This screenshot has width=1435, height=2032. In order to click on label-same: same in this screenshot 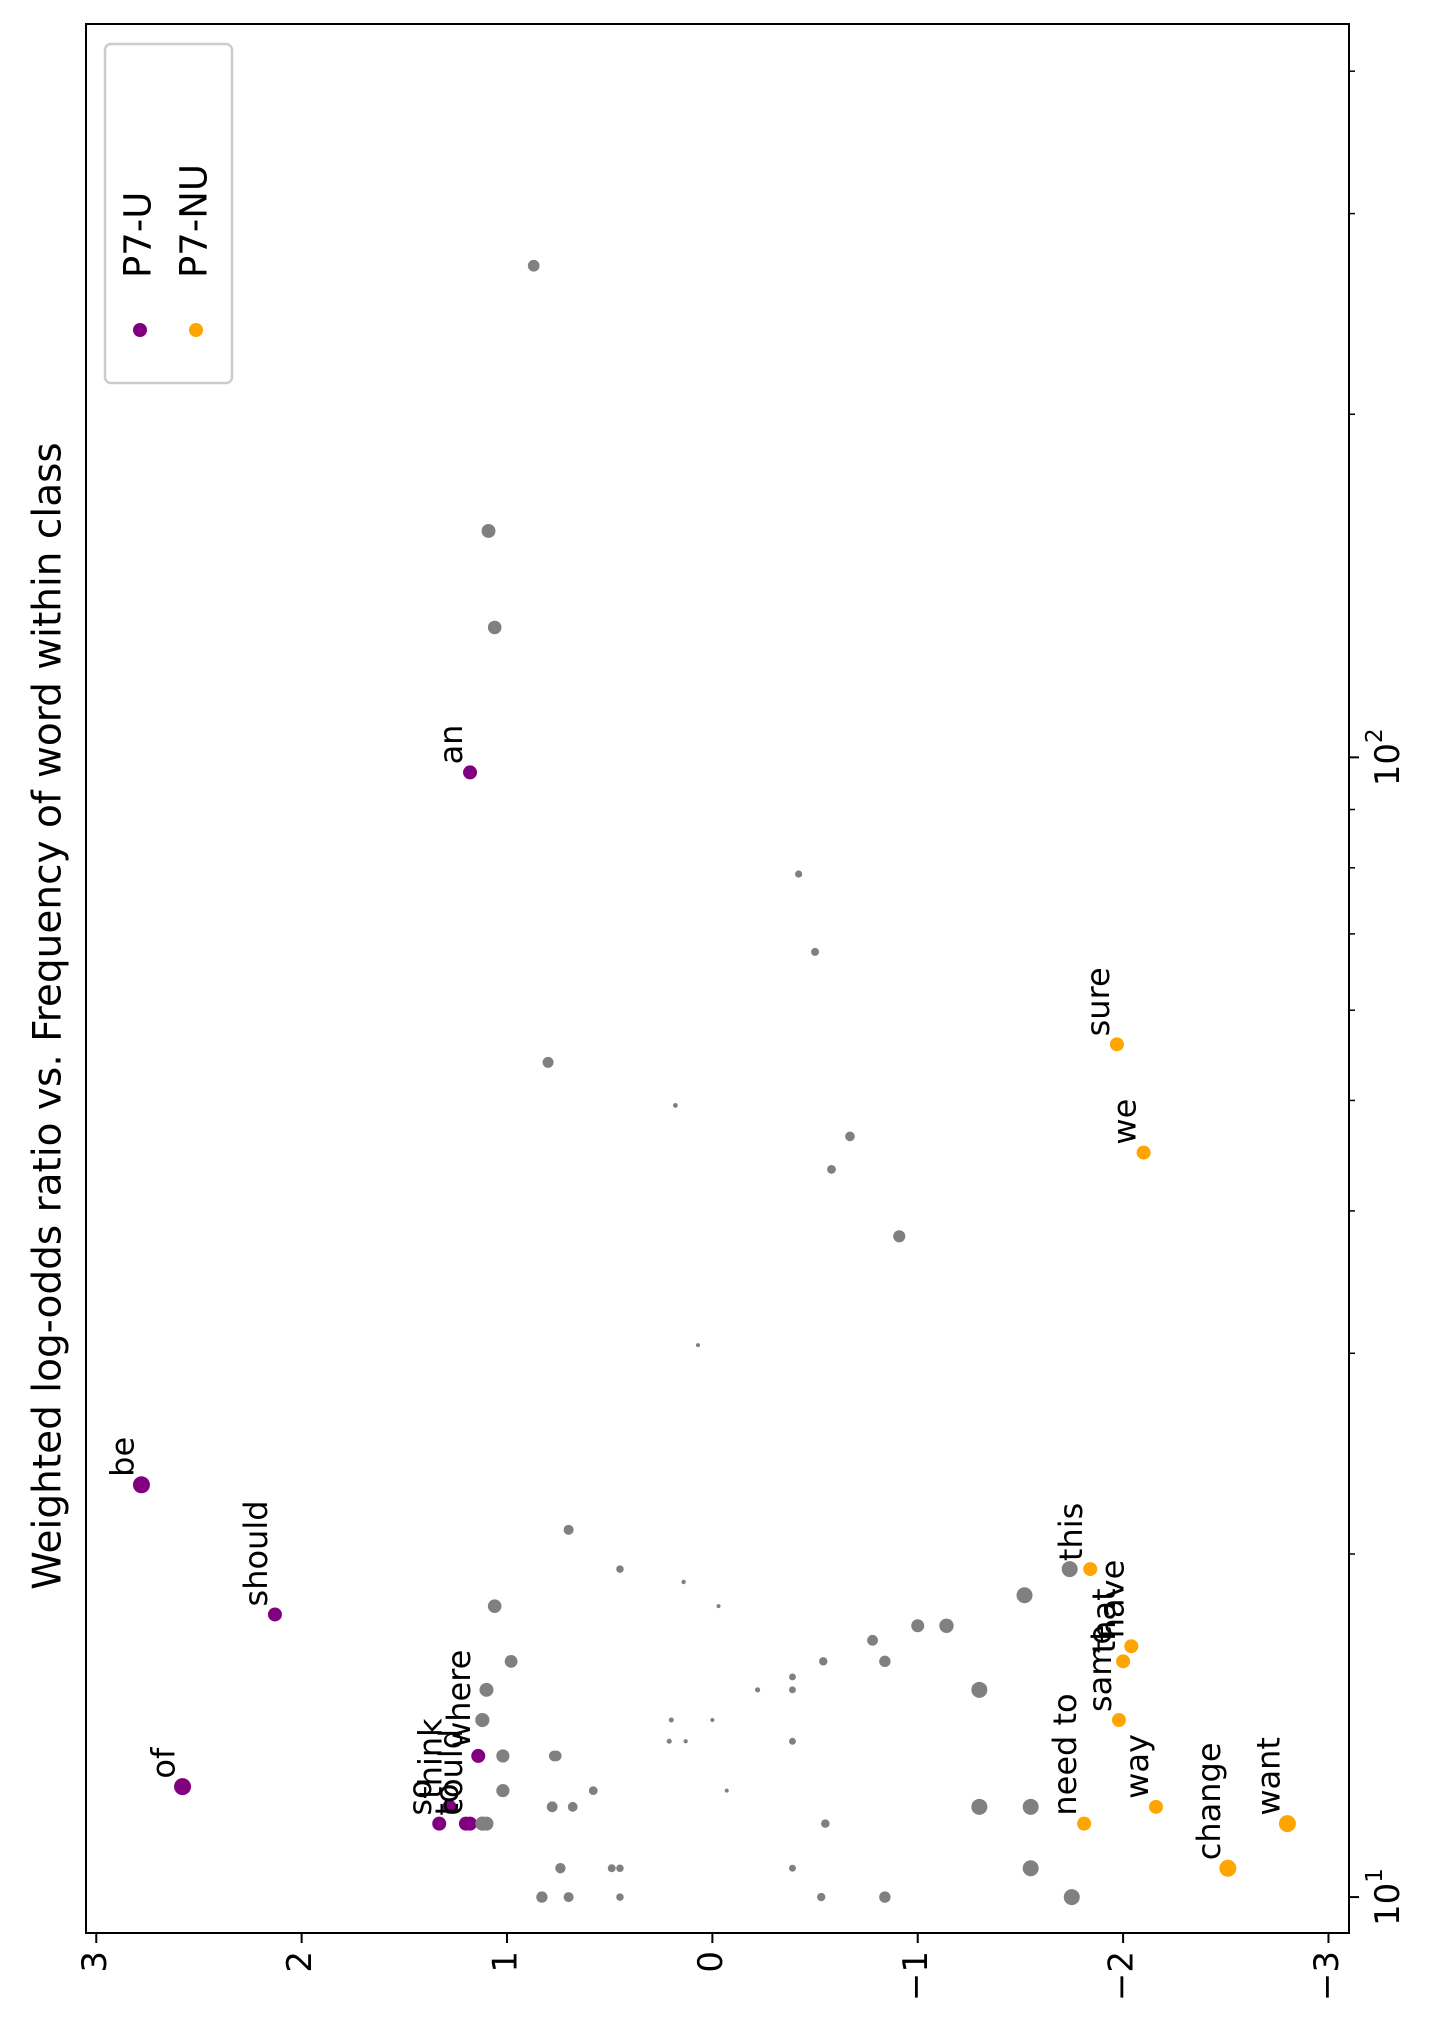, I will do `click(1100, 1668)`.